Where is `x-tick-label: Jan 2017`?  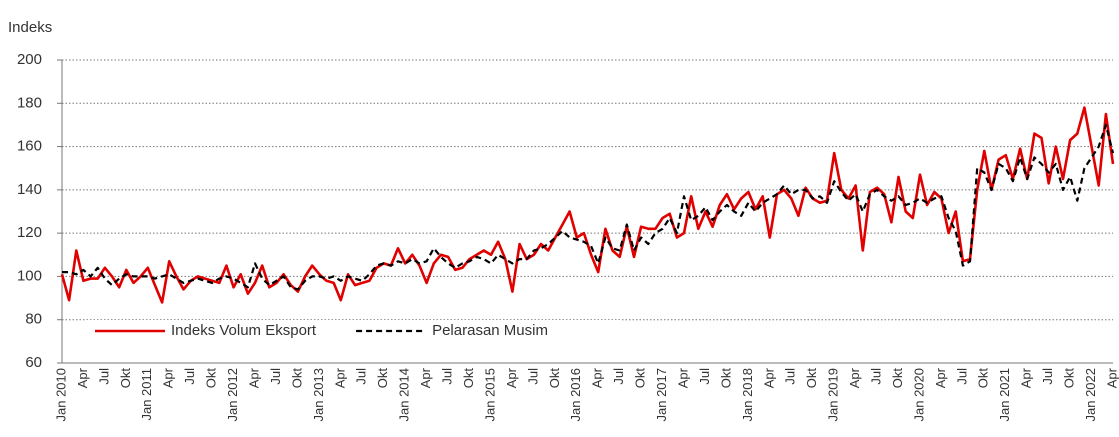
x-tick-label: Jan 2017 is located at coordinates (661, 395).